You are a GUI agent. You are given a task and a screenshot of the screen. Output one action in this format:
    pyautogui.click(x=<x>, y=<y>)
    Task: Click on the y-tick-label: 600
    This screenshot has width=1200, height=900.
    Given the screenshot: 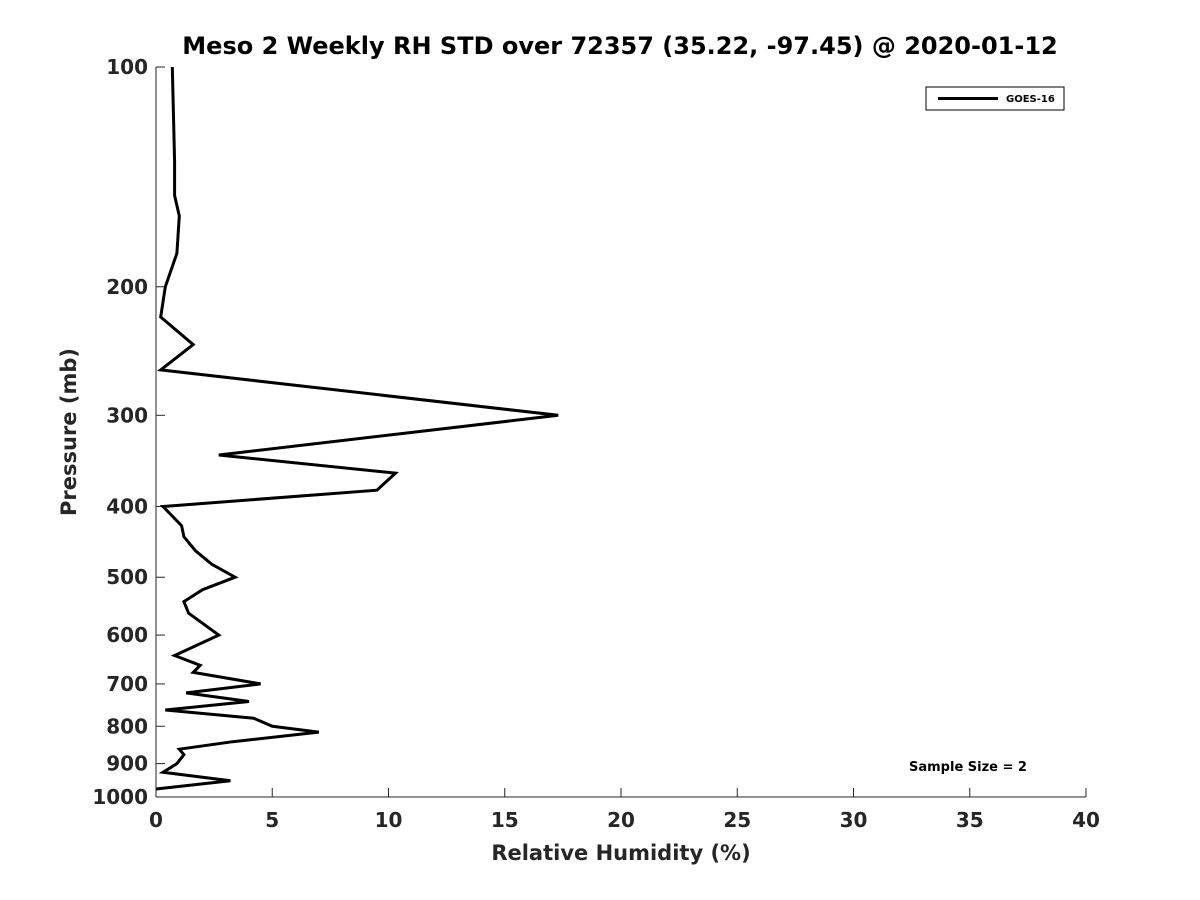 What is the action you would take?
    pyautogui.click(x=127, y=635)
    